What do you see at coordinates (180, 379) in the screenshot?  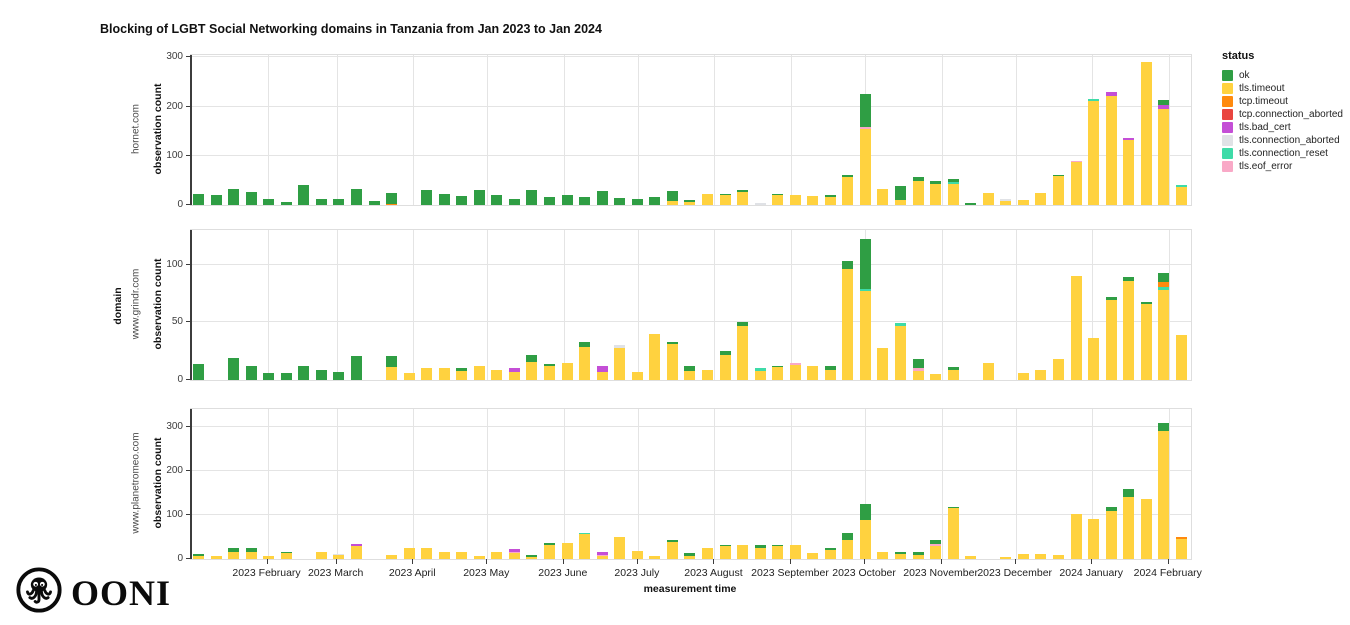 I see `y-tick-label: 0` at bounding box center [180, 379].